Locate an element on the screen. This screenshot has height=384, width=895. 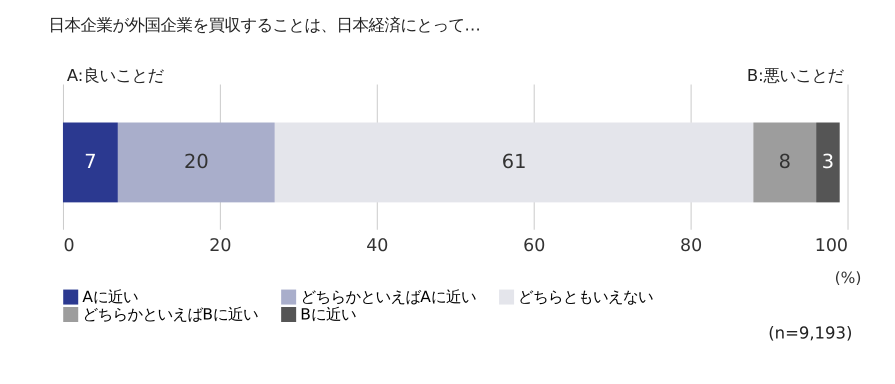
x-tick-label: 80 is located at coordinates (691, 246).